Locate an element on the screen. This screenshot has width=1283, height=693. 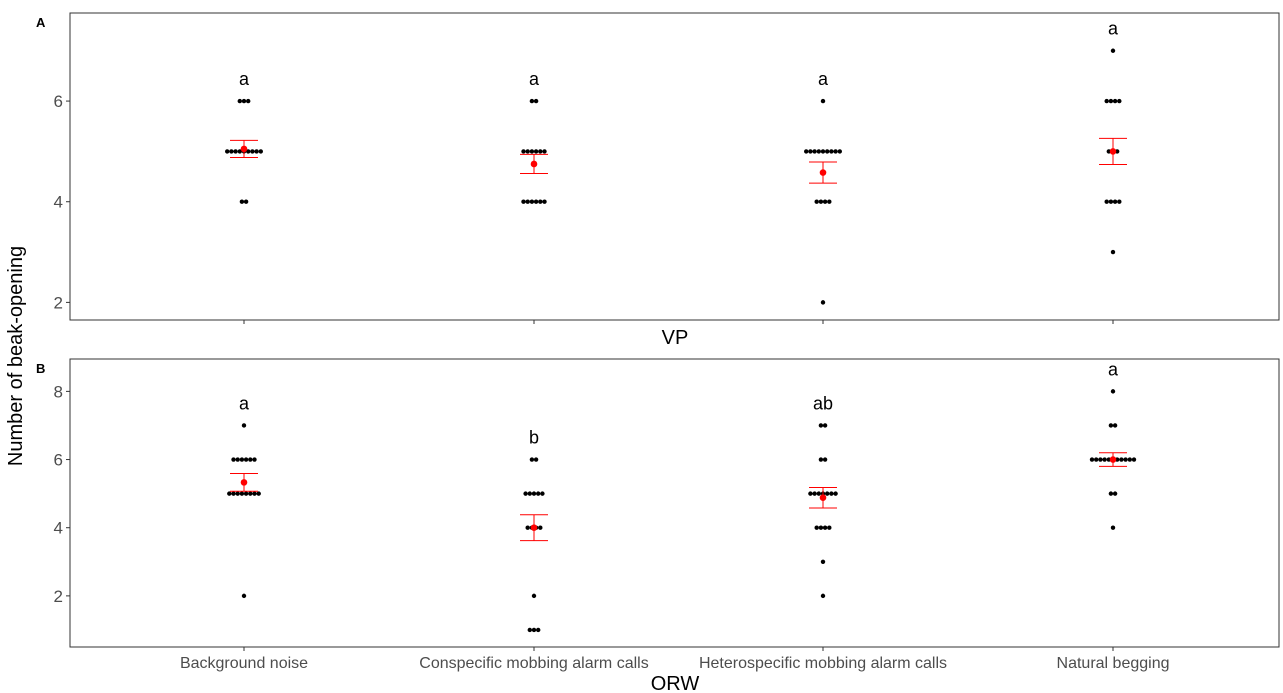
panel-b-label: B is located at coordinates (40, 368).